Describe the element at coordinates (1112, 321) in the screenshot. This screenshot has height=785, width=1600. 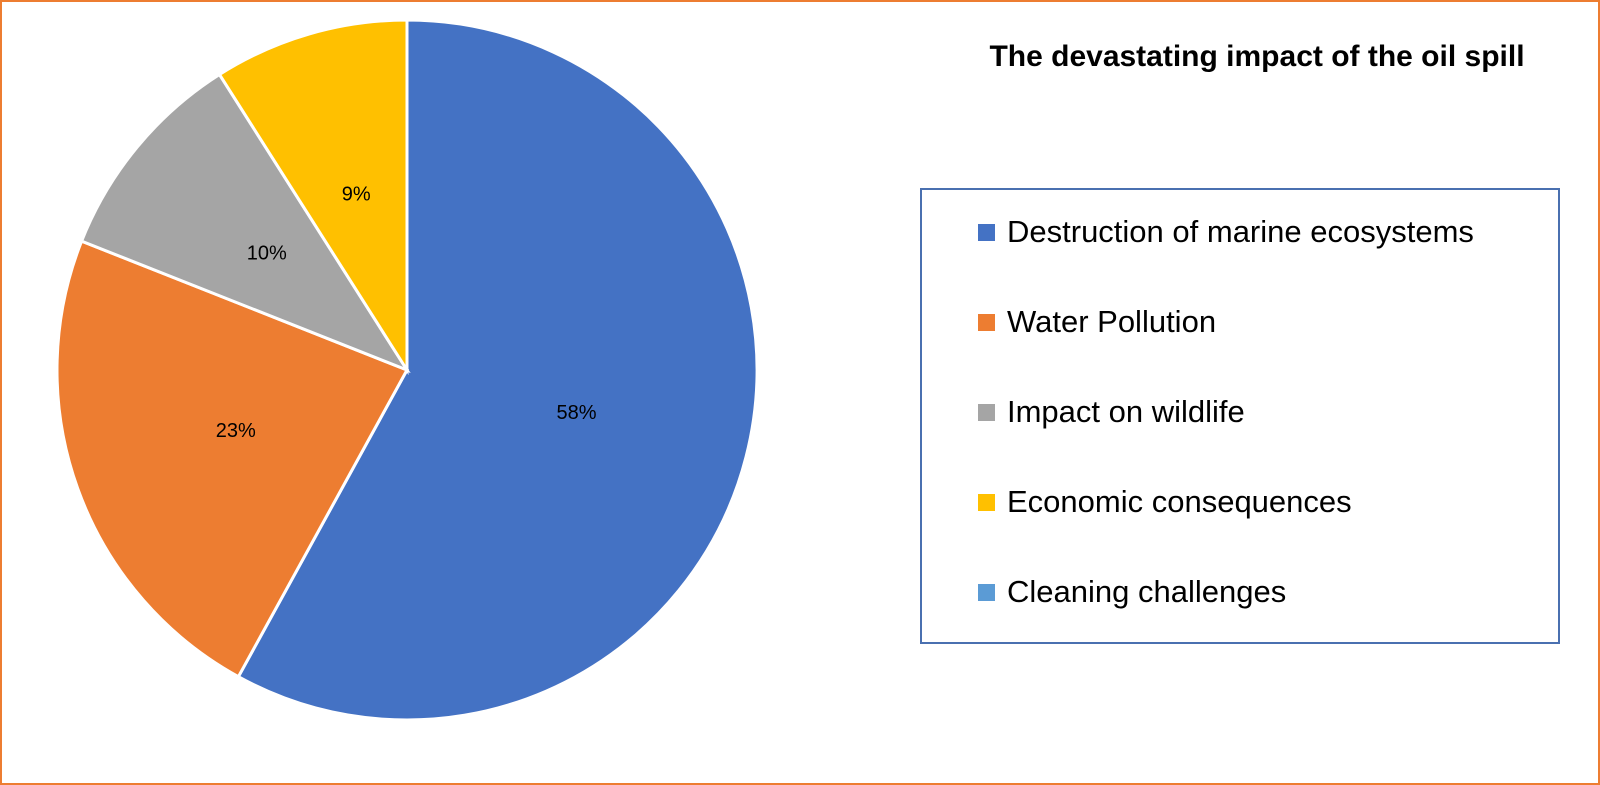
I see `legend-label: Water Pollution` at that location.